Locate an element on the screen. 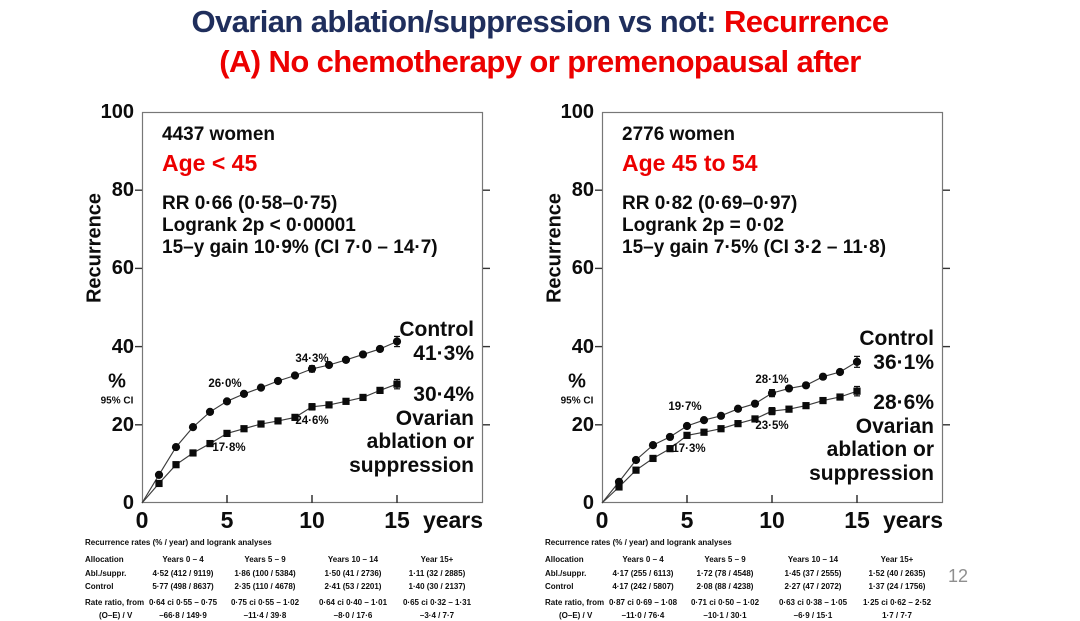  y-tick-label: 80 is located at coordinates (582, 190).